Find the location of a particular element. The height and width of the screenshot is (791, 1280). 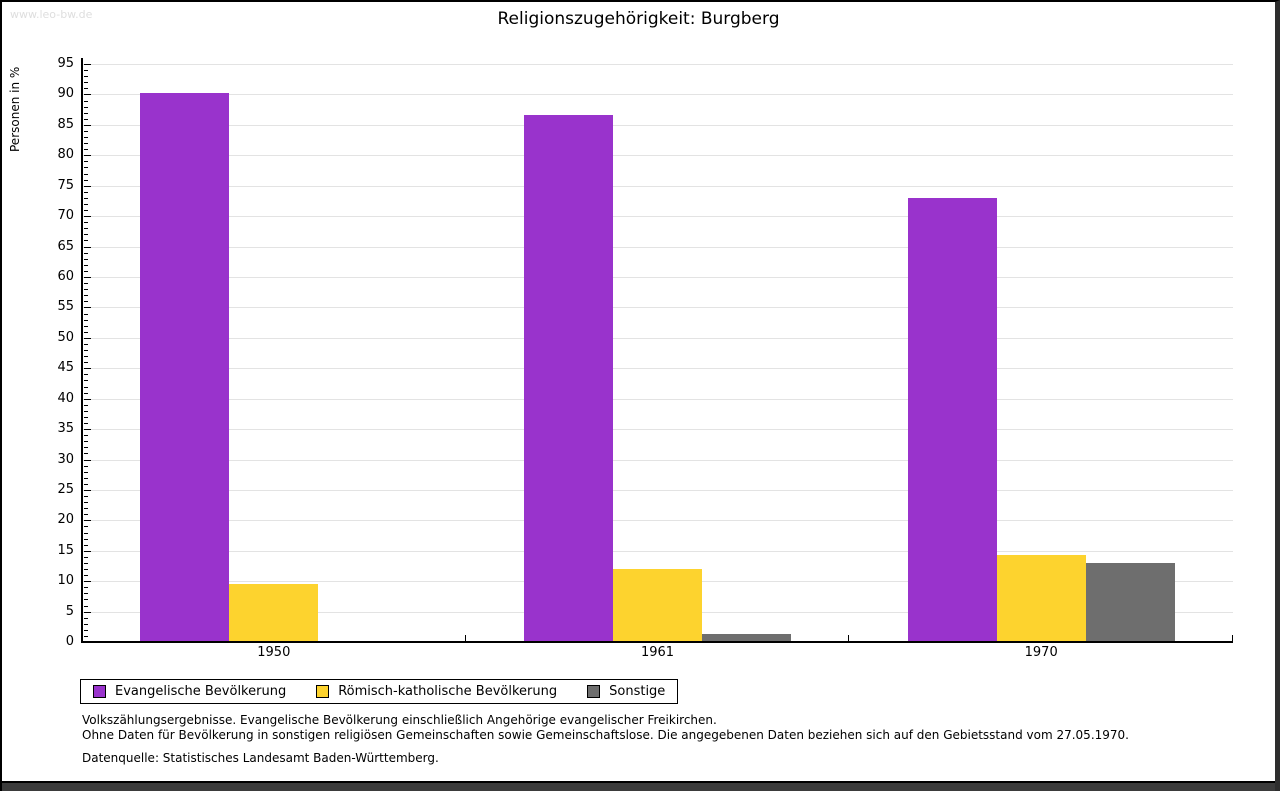

y-tick-label: 90 is located at coordinates (65, 94).